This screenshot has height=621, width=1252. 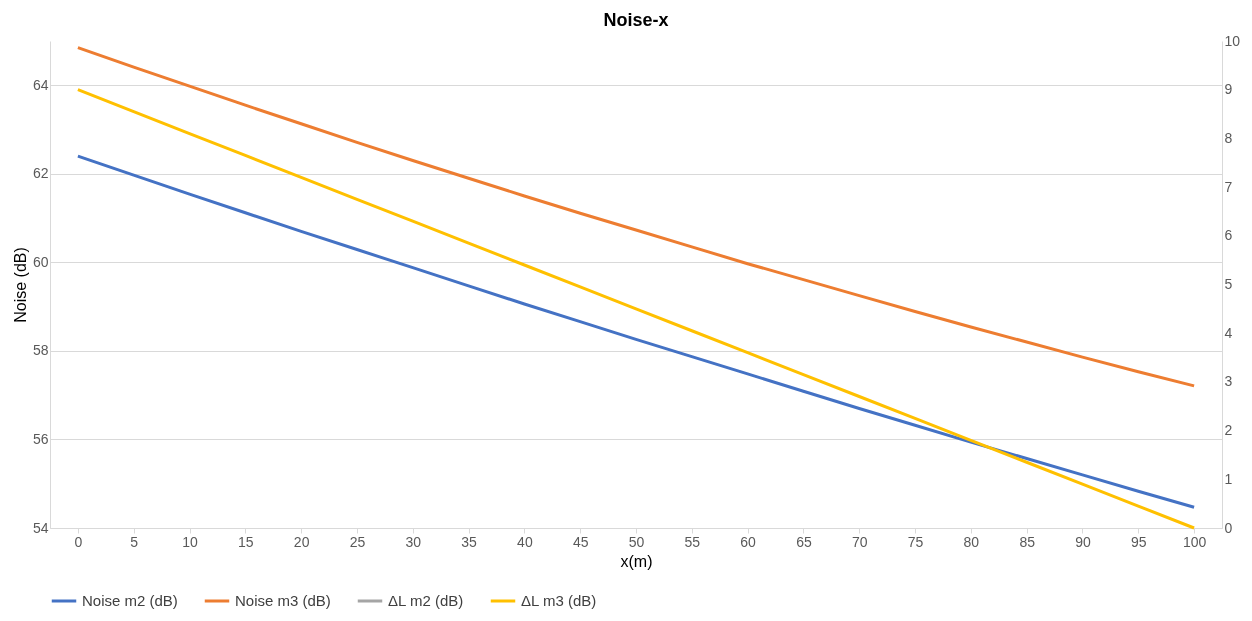 I want to click on x-tick-label: 50, so click(x=636, y=541).